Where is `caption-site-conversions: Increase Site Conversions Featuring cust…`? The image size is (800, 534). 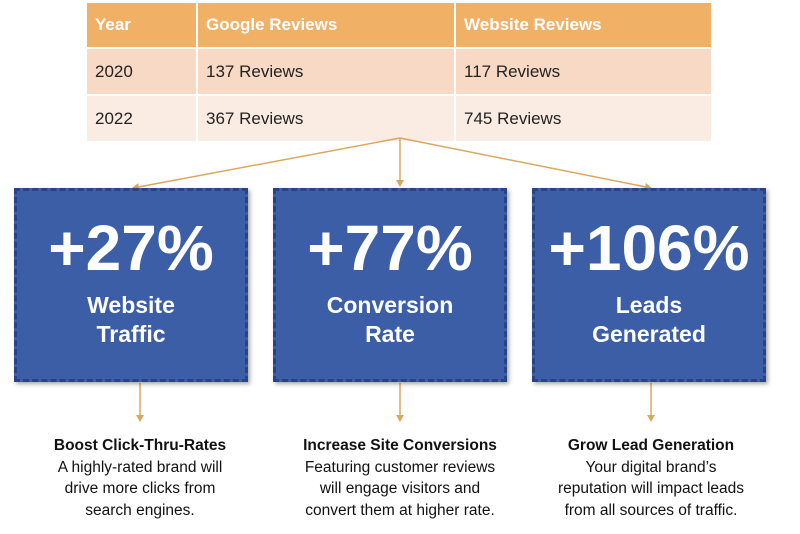
caption-site-conversions: Increase Site Conversions Featuring cust… is located at coordinates (400, 478).